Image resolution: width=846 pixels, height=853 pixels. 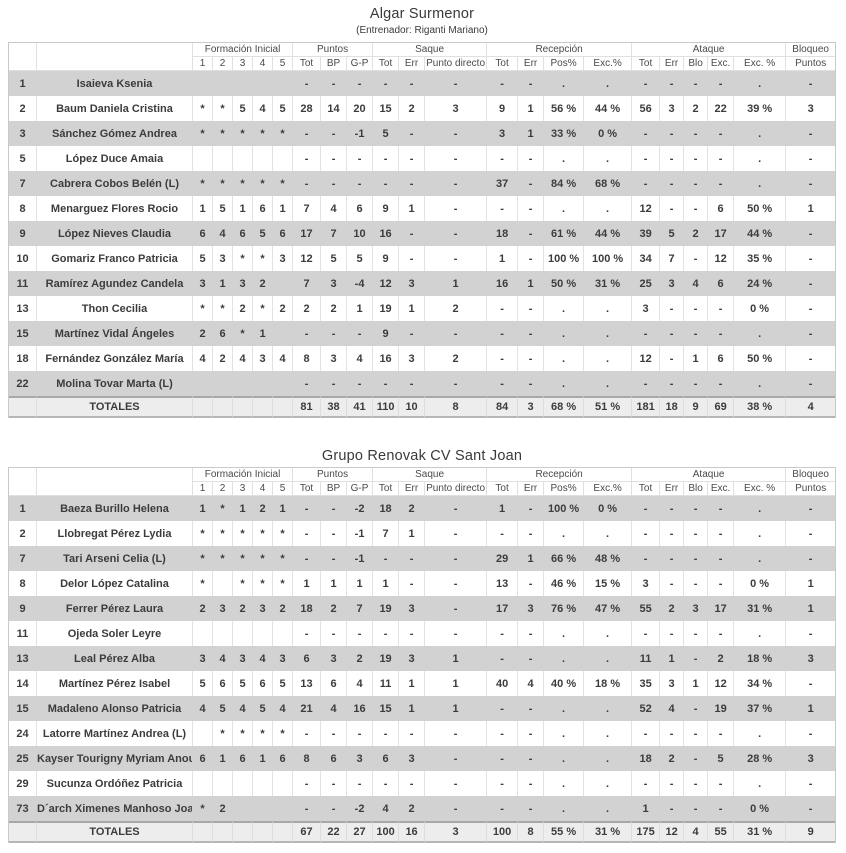 I want to click on team-title: Algar Surmenor, so click(x=422, y=14).